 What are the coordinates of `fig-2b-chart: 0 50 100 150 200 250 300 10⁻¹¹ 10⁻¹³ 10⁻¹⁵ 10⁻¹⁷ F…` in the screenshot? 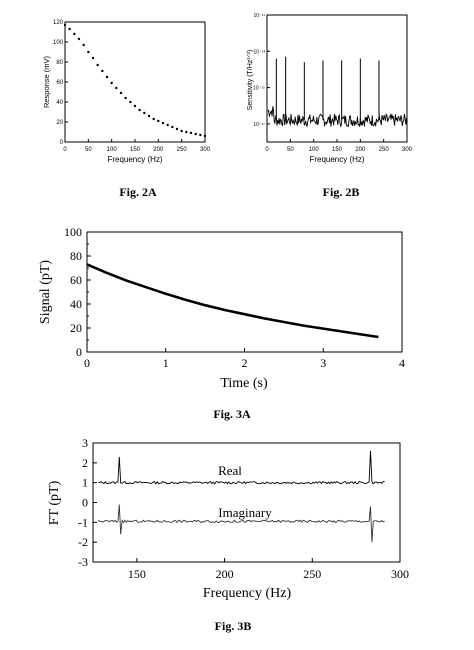 It's located at (330, 106).